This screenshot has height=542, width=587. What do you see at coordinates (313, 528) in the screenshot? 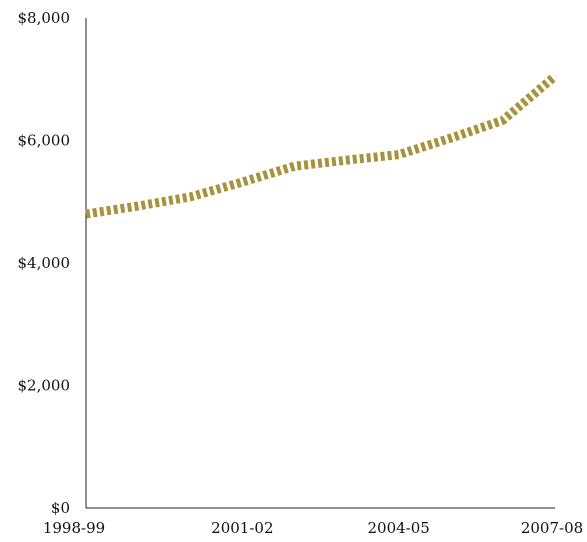
I see `x-tick-labels: 1998-99 2001-02 2004-05 2007-08` at bounding box center [313, 528].